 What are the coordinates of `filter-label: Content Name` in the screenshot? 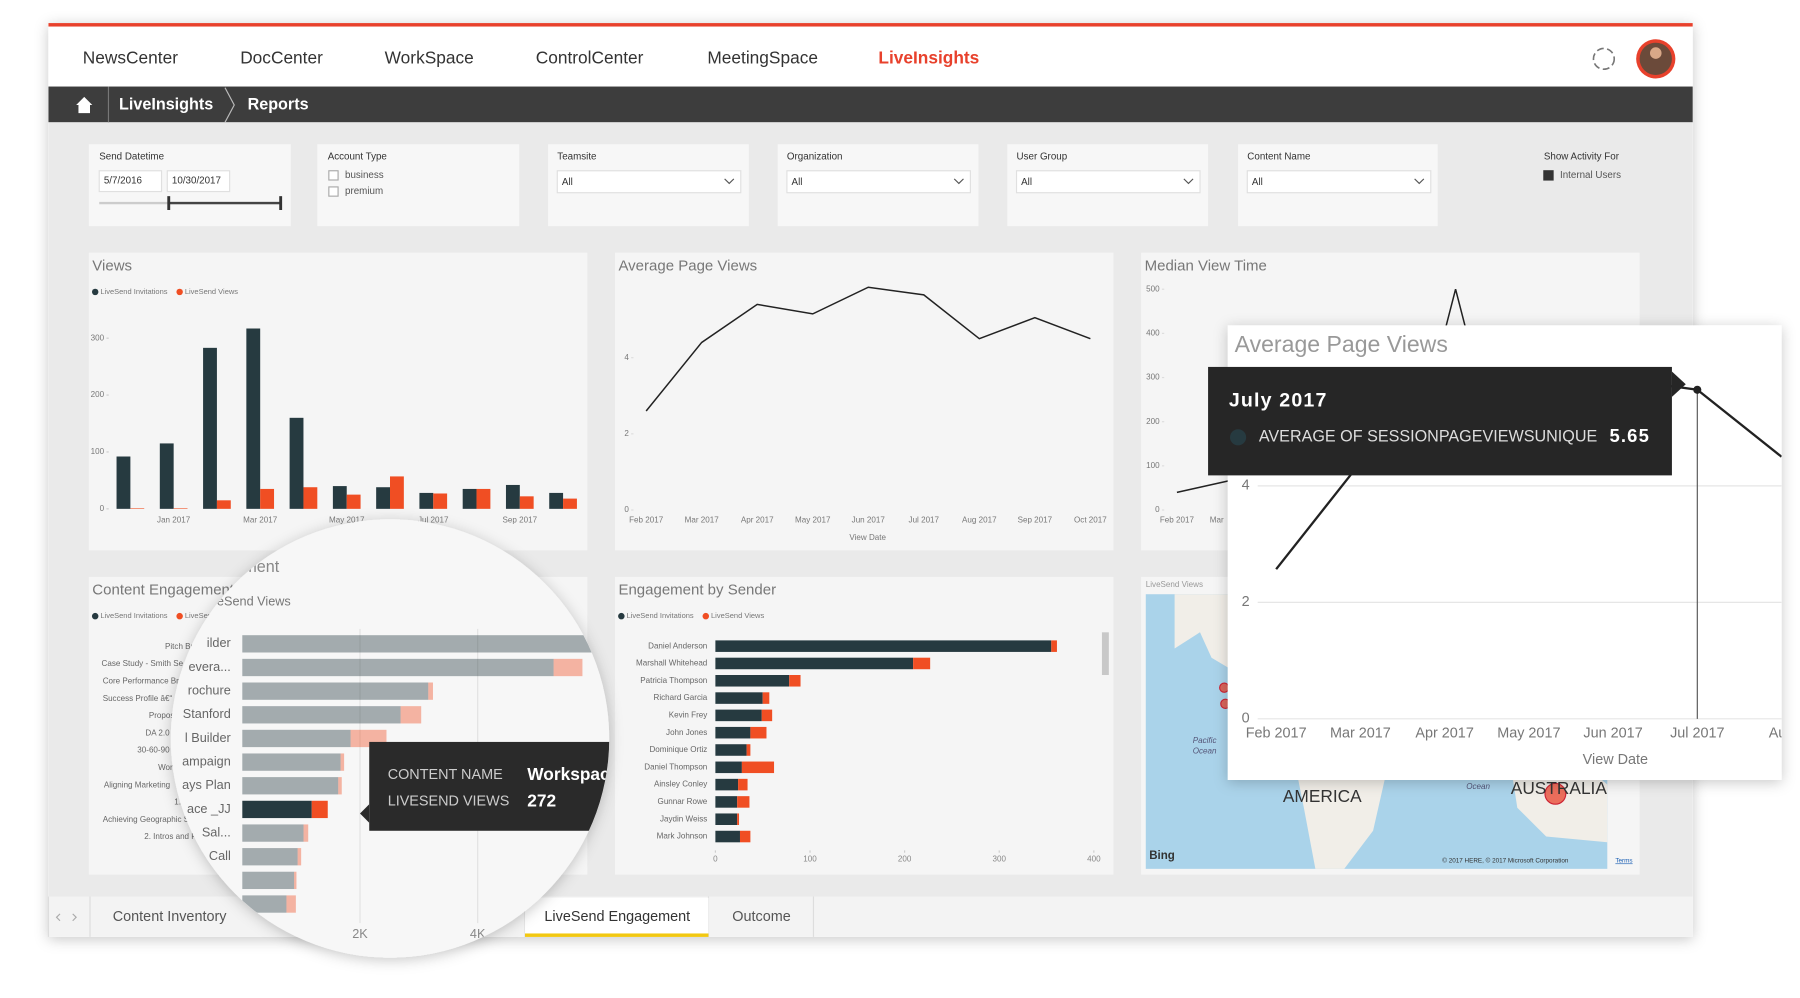 It's located at (1279, 157).